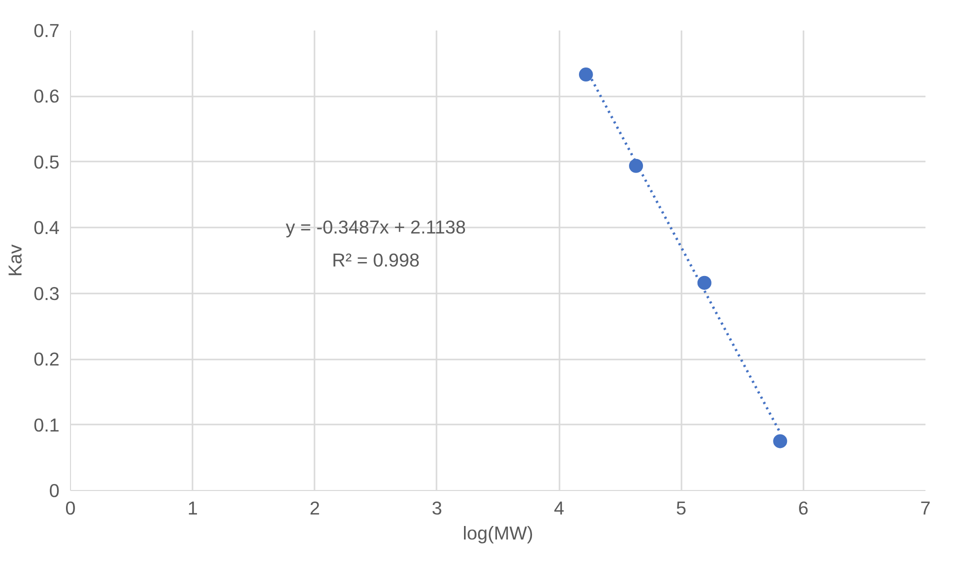 This screenshot has height=569, width=956. Describe the element at coordinates (376, 227) in the screenshot. I see `annotation: y = -0.3487x + 2.1138` at that location.